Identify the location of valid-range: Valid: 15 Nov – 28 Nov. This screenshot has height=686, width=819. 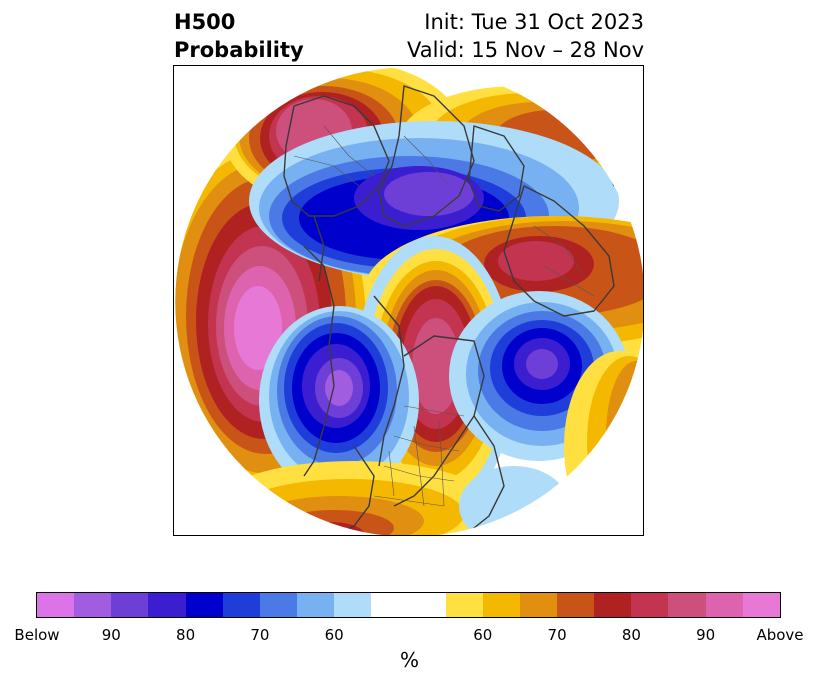
(525, 50).